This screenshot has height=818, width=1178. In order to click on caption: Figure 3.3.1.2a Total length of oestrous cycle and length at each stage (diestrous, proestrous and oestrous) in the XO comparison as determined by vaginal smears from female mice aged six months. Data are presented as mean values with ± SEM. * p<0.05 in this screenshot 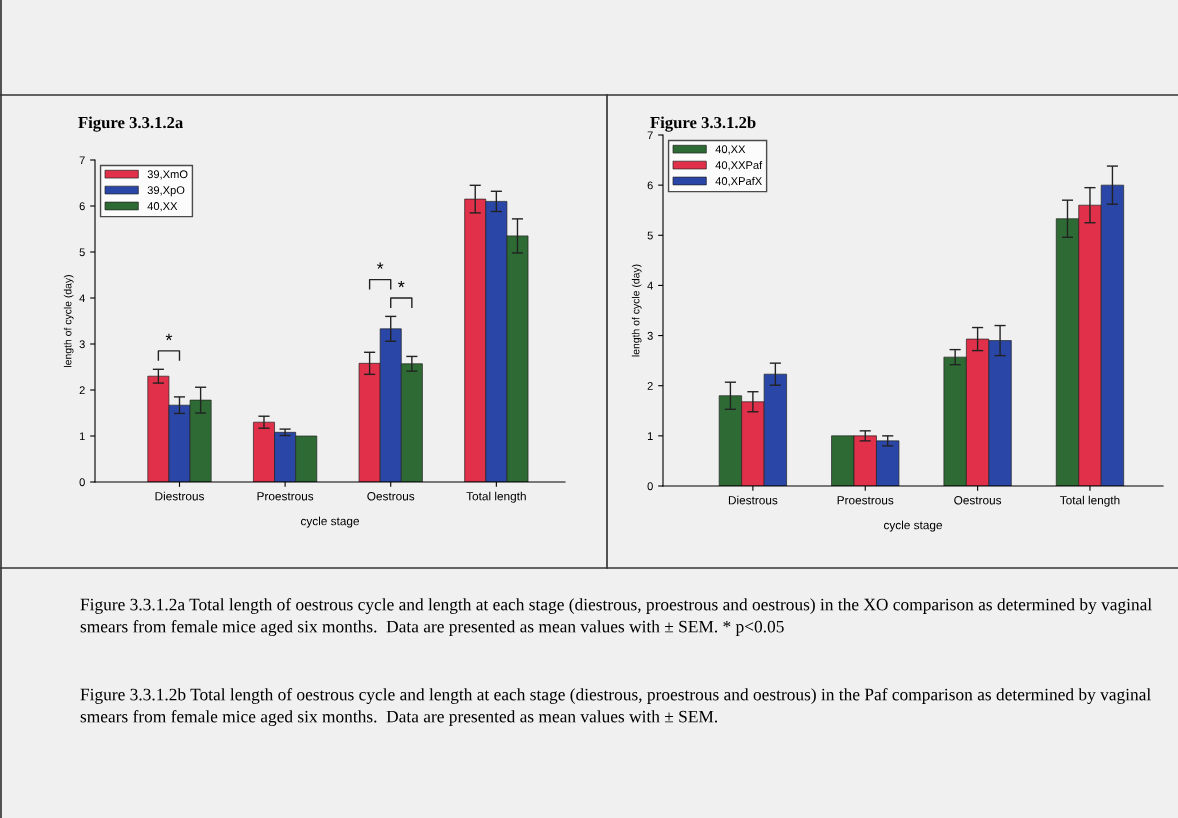, I will do `click(616, 617)`.